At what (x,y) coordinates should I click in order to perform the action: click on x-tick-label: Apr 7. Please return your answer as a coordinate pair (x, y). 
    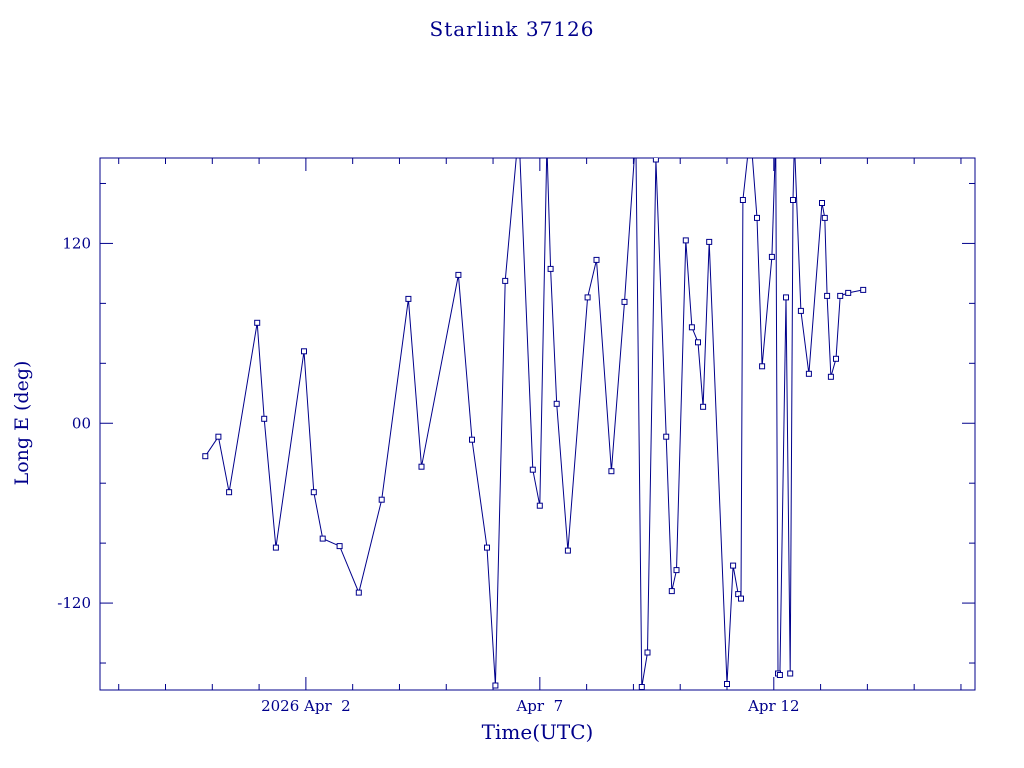
    Looking at the image, I should click on (539, 706).